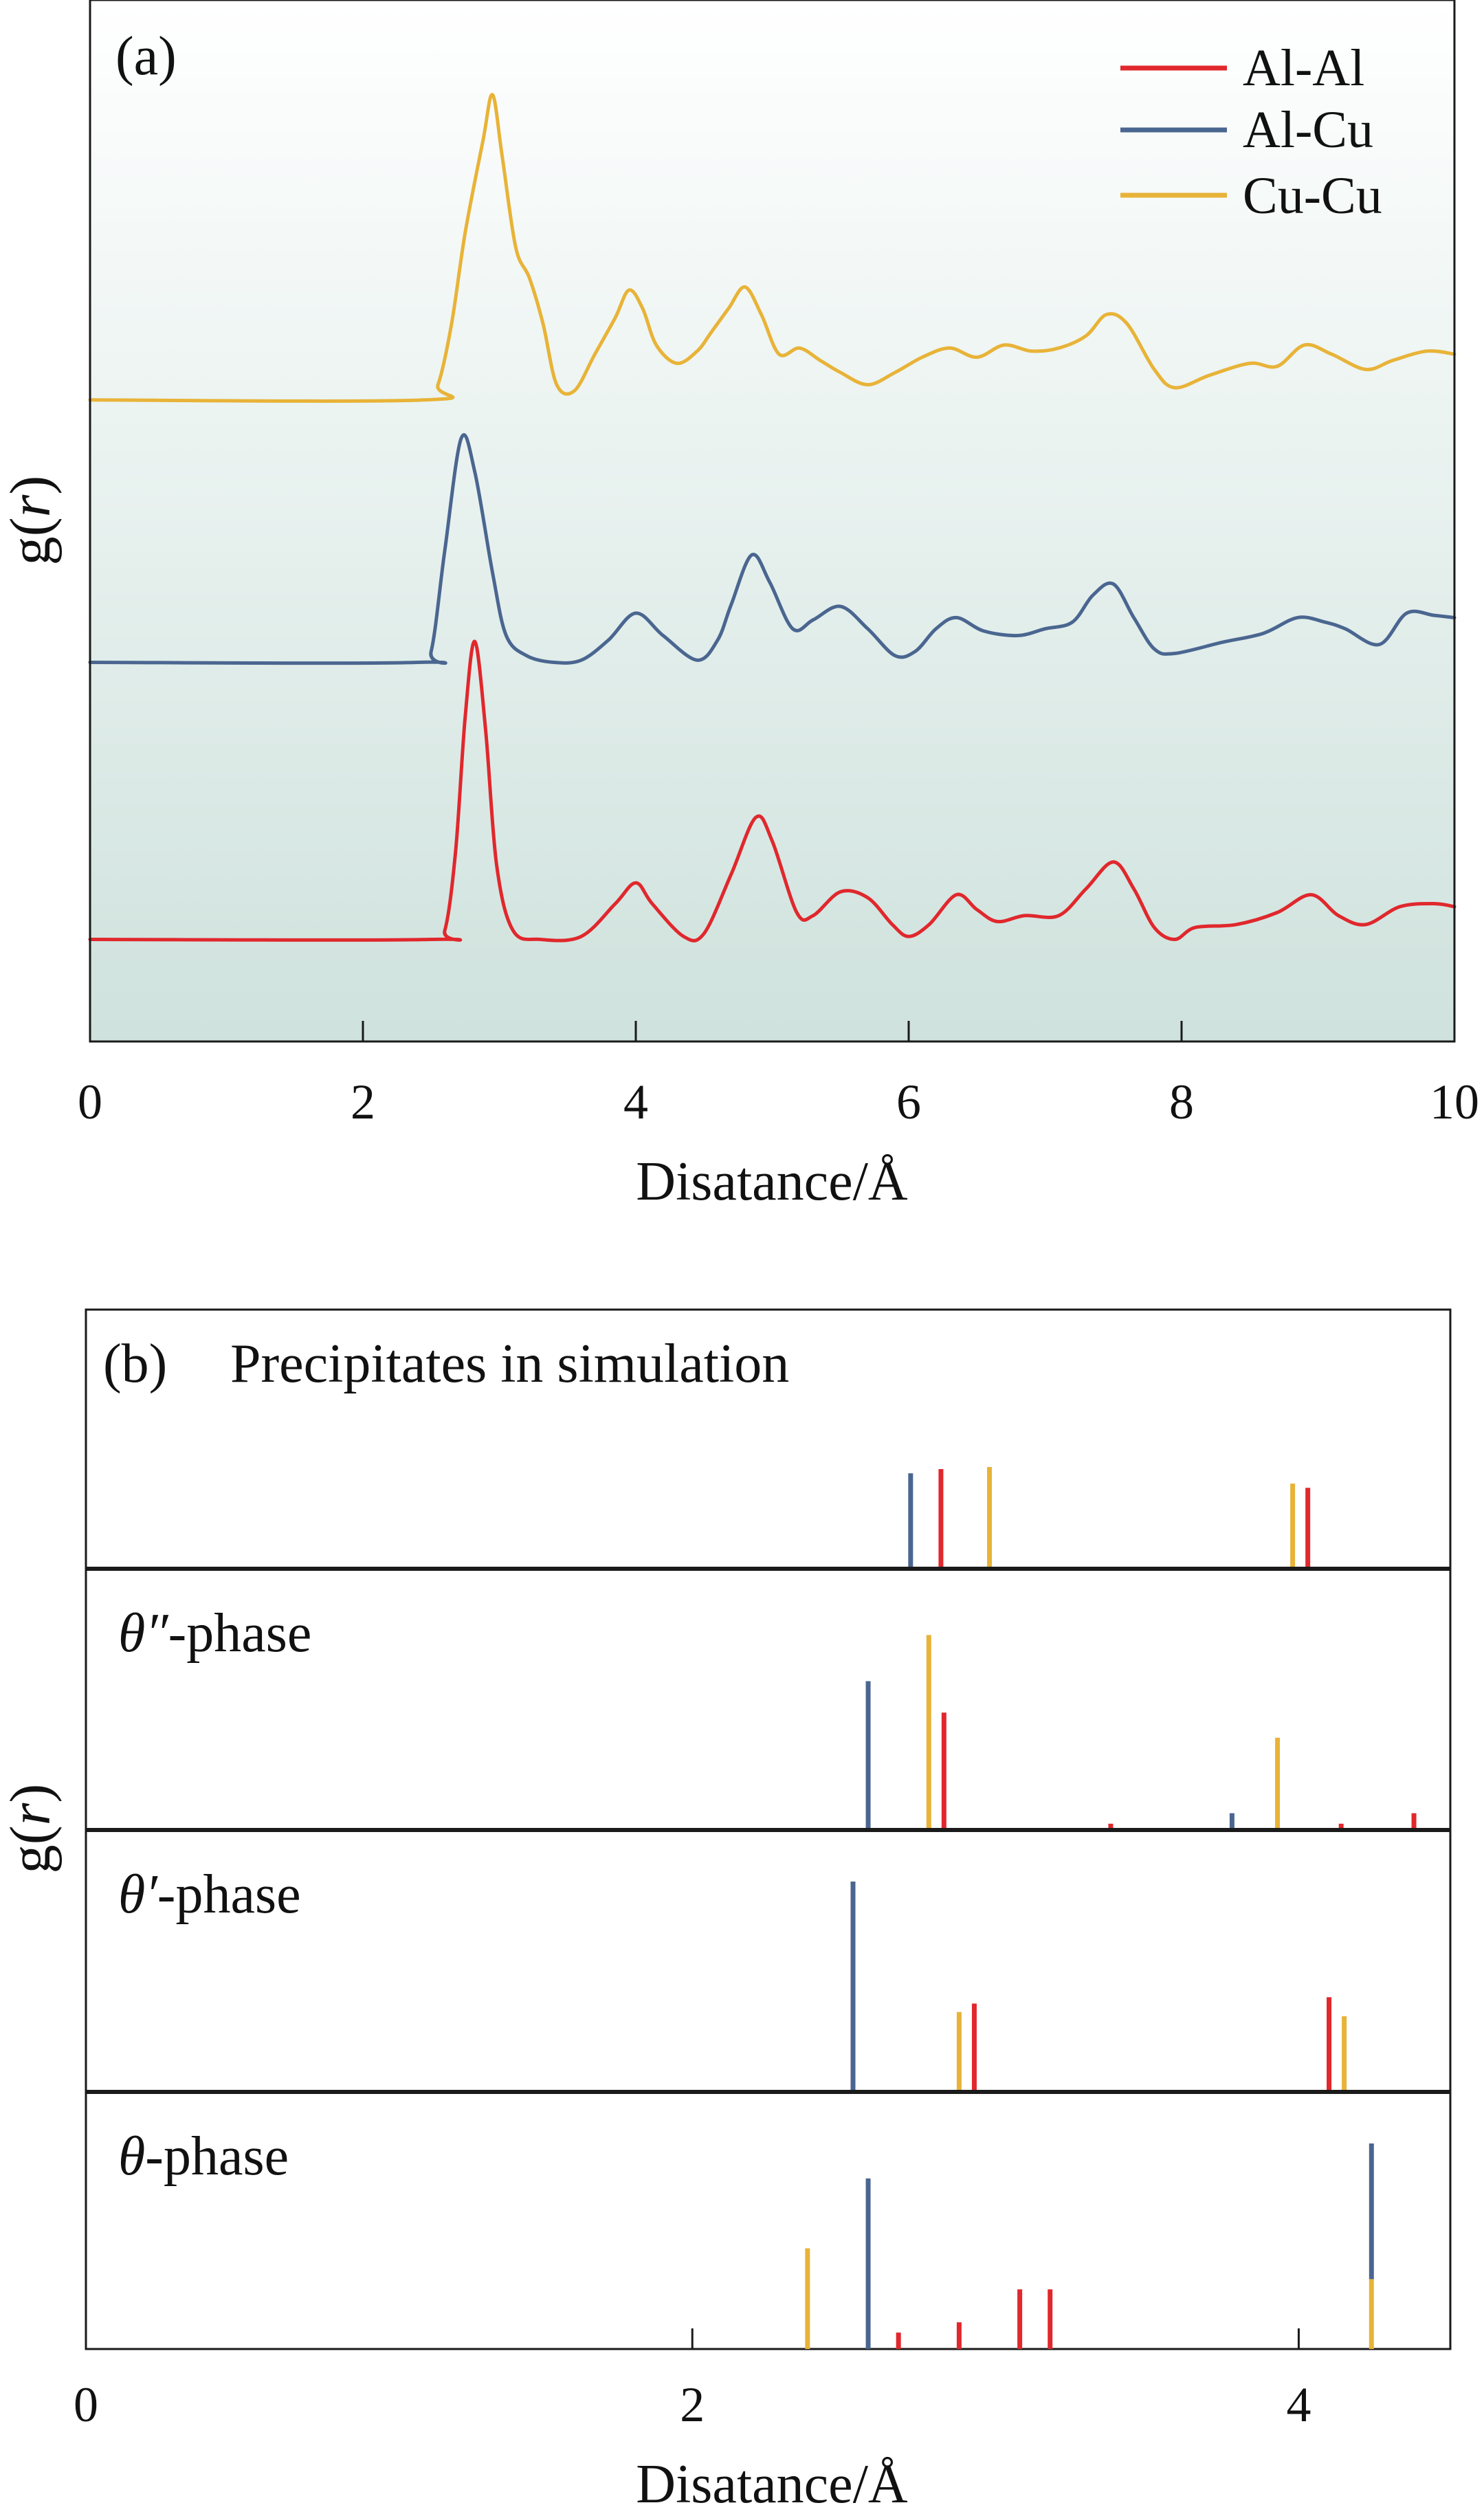  What do you see at coordinates (908, 1101) in the screenshot?
I see `x-tick-label: 6` at bounding box center [908, 1101].